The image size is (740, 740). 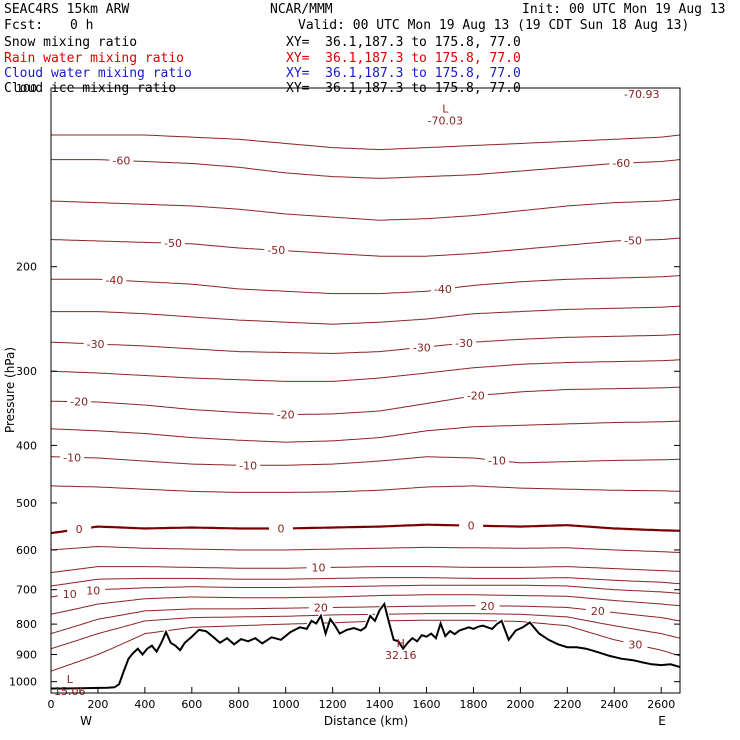 I want to click on x-tick-label: 1400, so click(x=380, y=704).